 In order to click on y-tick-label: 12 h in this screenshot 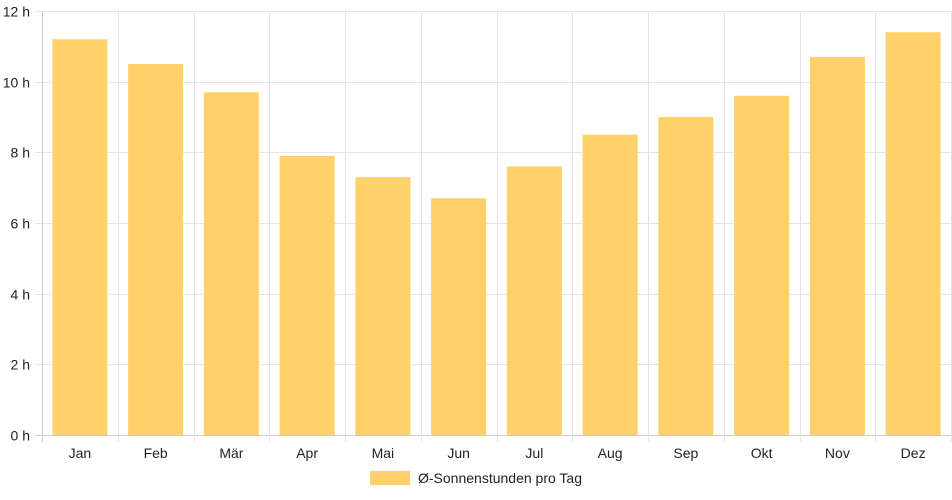, I will do `click(16, 12)`.